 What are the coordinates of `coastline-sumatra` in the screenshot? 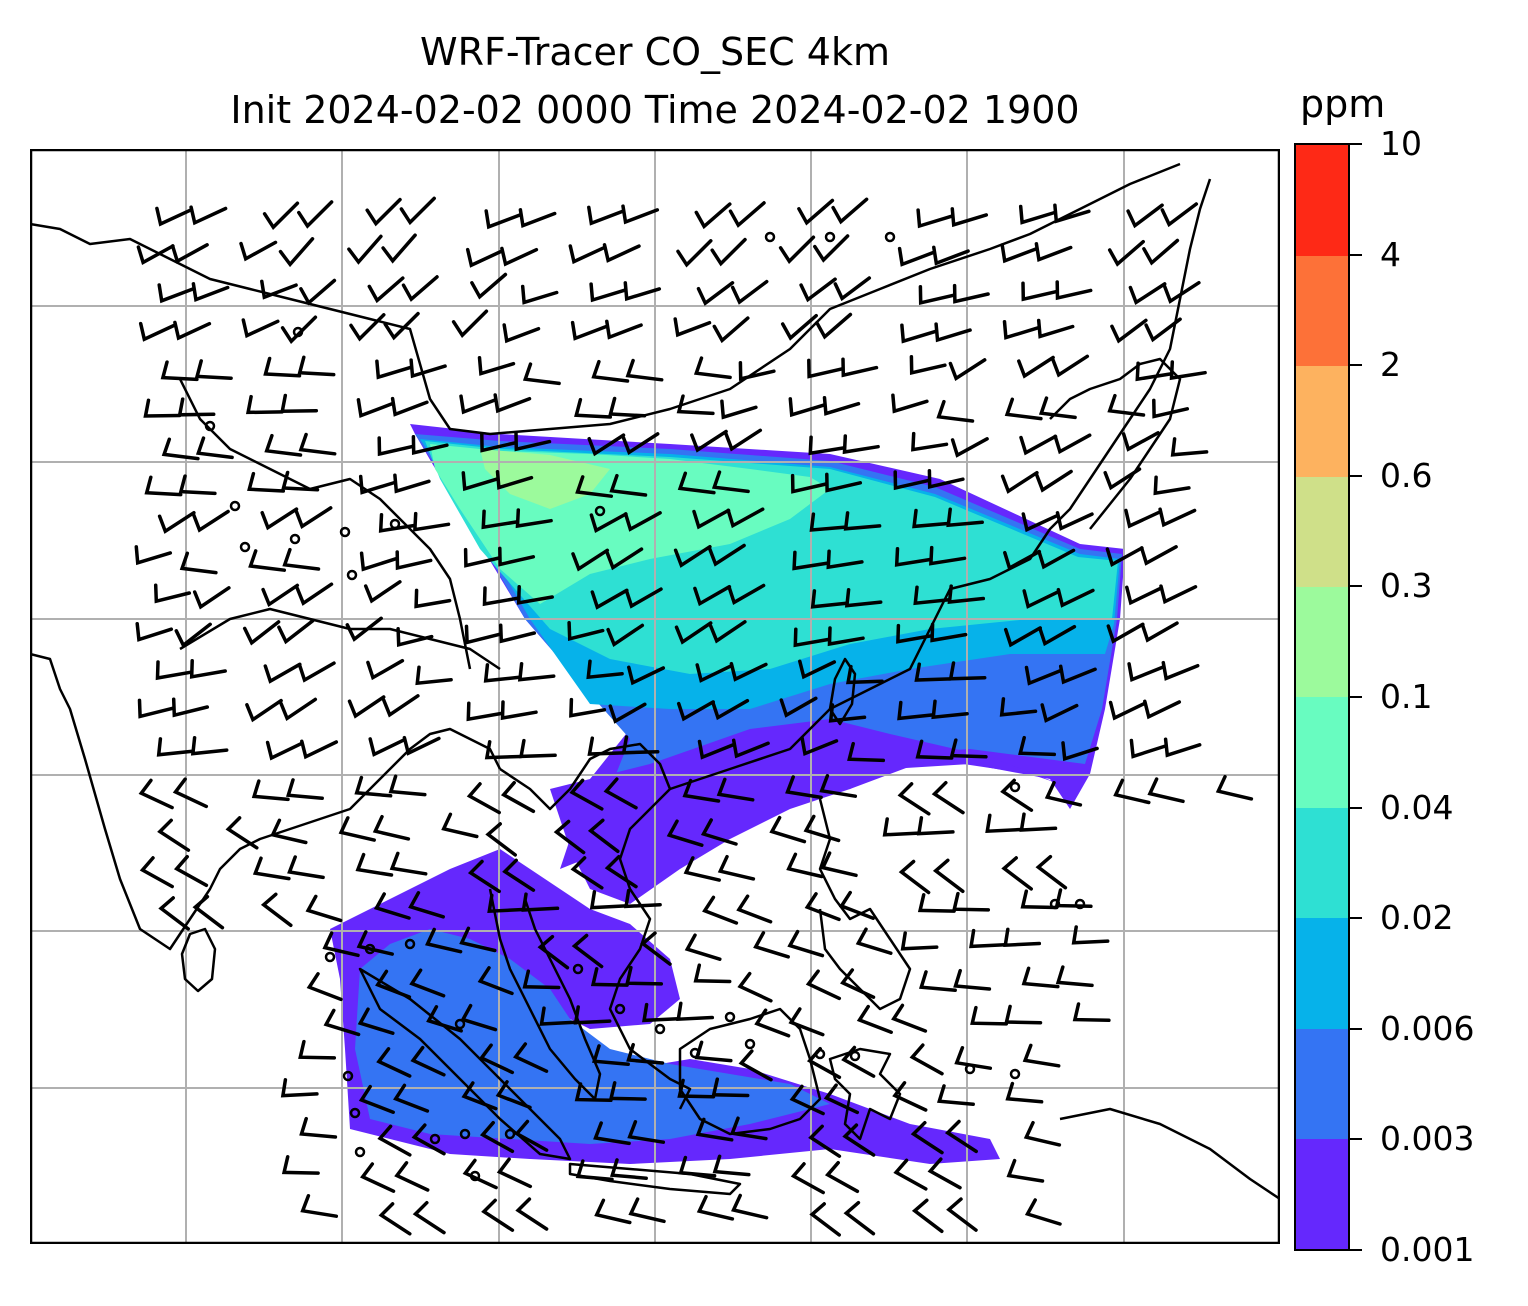 It's located at (465, 1064).